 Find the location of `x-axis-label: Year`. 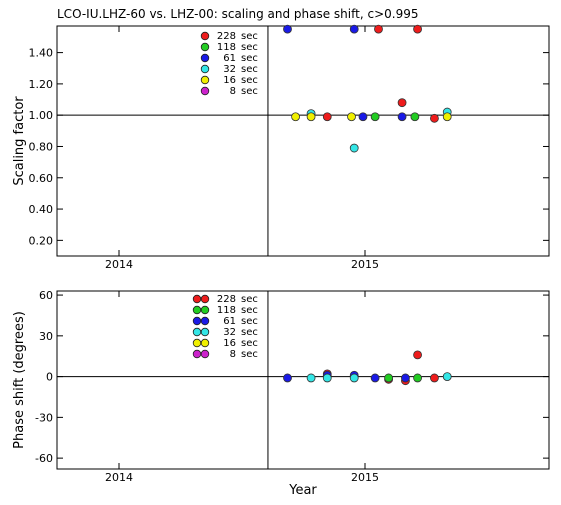

x-axis-label: Year is located at coordinates (302, 490).